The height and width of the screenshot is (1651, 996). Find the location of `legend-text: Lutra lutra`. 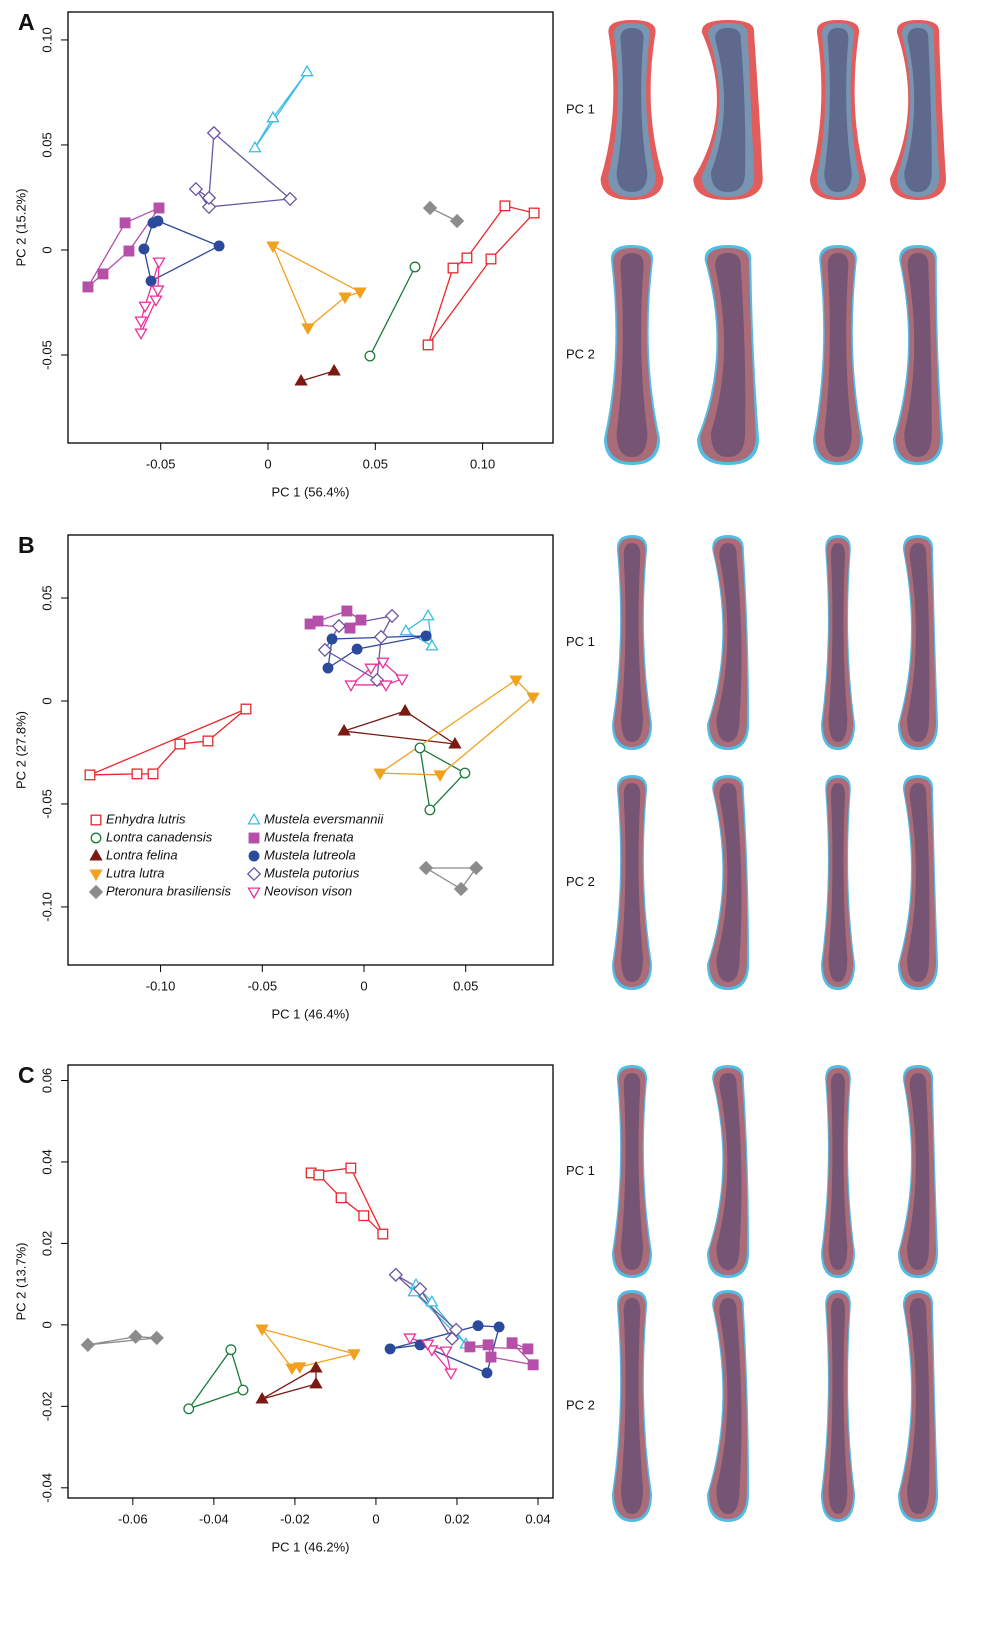

legend-text: Lutra lutra is located at coordinates (135, 872).